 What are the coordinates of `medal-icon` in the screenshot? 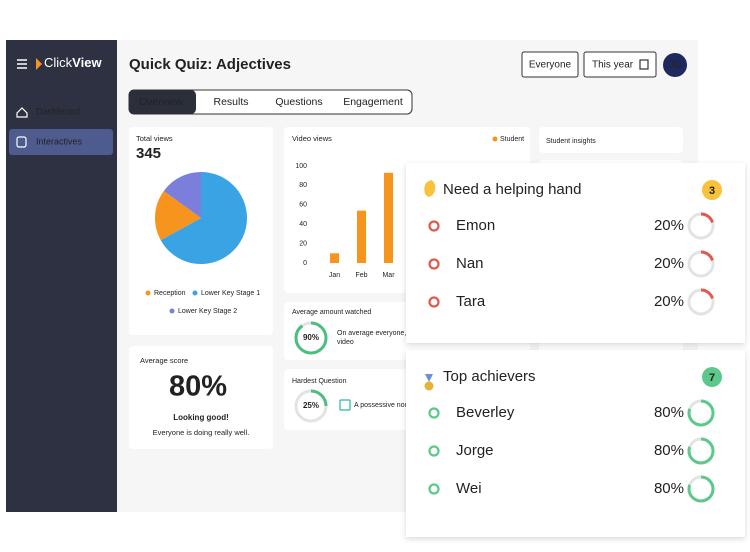 It's located at (429, 386).